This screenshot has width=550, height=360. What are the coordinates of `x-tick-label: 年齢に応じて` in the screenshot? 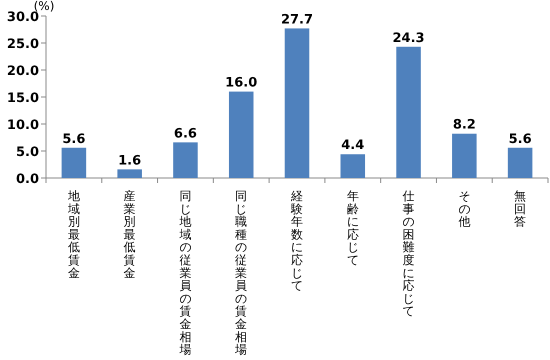 It's located at (352, 228).